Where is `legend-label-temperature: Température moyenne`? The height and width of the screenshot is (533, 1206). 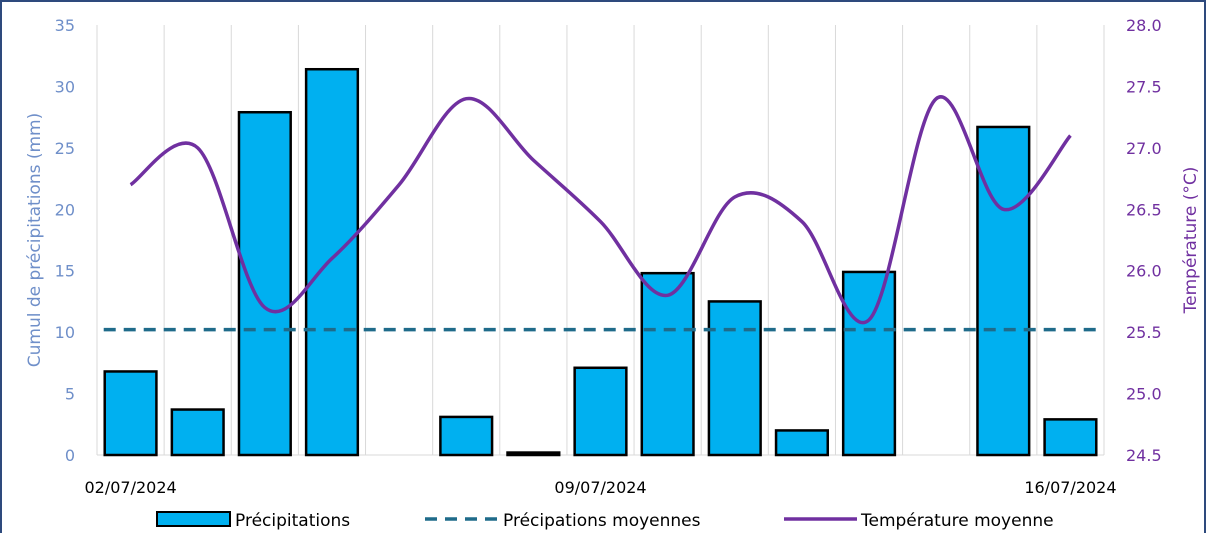 legend-label-temperature: Température moyenne is located at coordinates (957, 521).